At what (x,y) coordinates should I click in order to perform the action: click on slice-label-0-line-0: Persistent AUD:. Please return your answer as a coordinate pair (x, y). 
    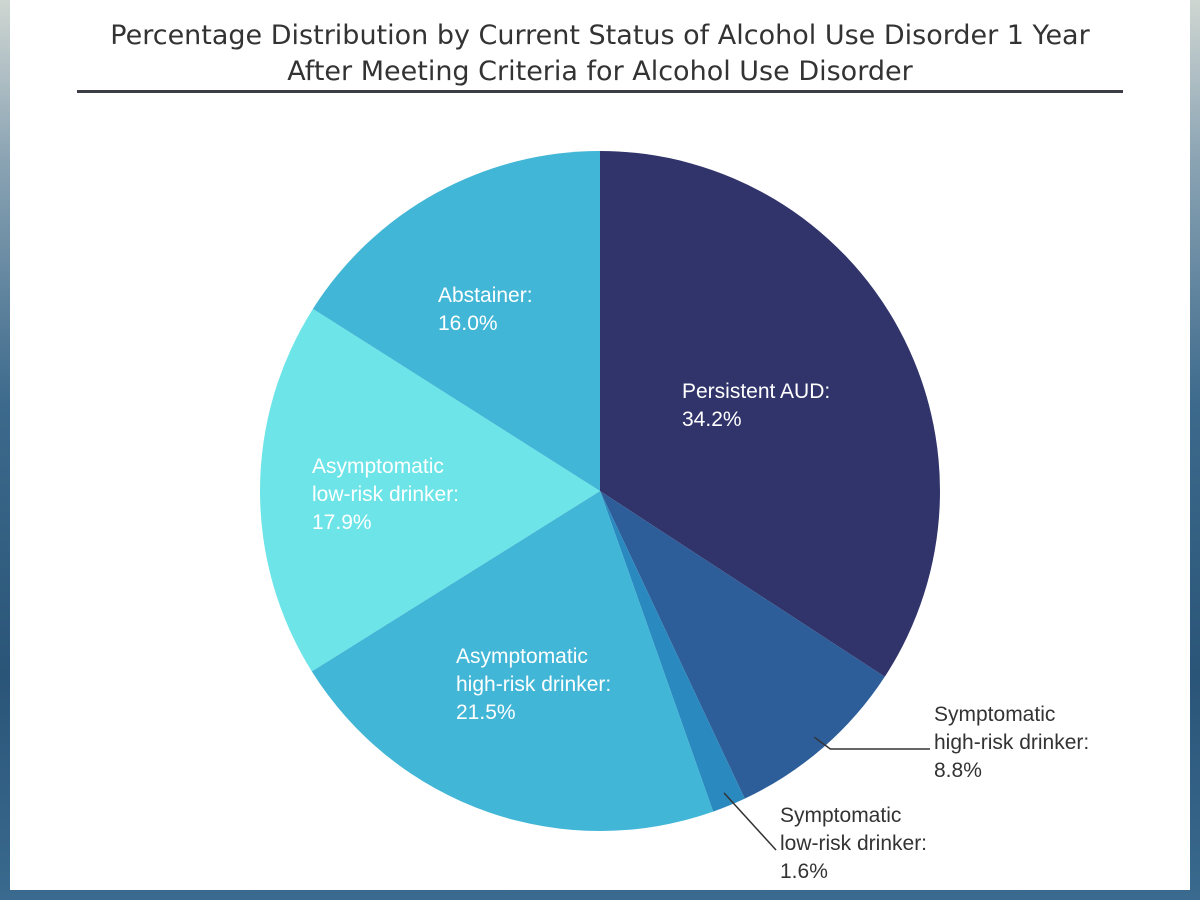
    Looking at the image, I should click on (756, 391).